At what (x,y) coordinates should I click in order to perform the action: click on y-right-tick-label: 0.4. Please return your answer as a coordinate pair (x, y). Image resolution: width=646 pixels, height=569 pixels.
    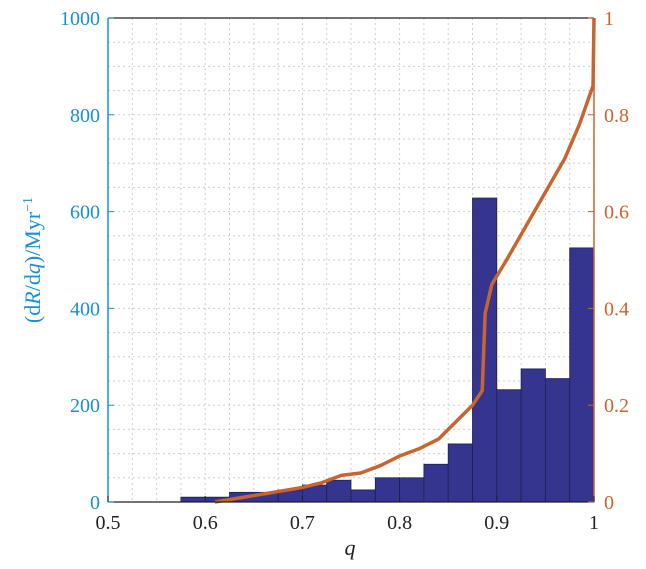
    Looking at the image, I should click on (616, 309).